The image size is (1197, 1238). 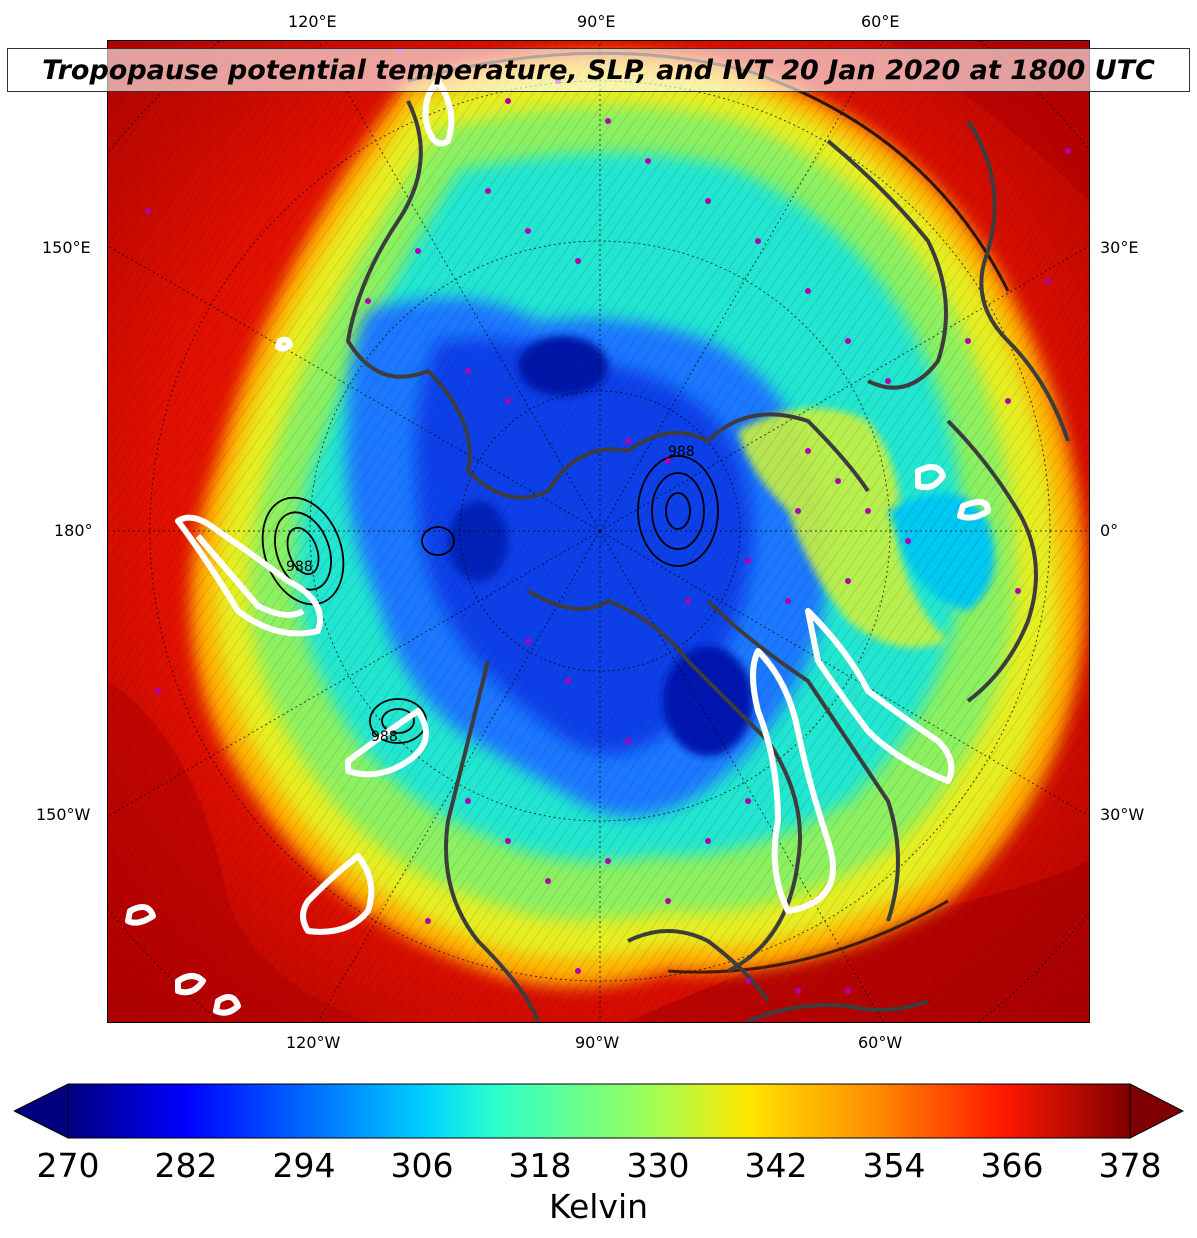 I want to click on lon-label-right-2: 0°, so click(x=1109, y=530).